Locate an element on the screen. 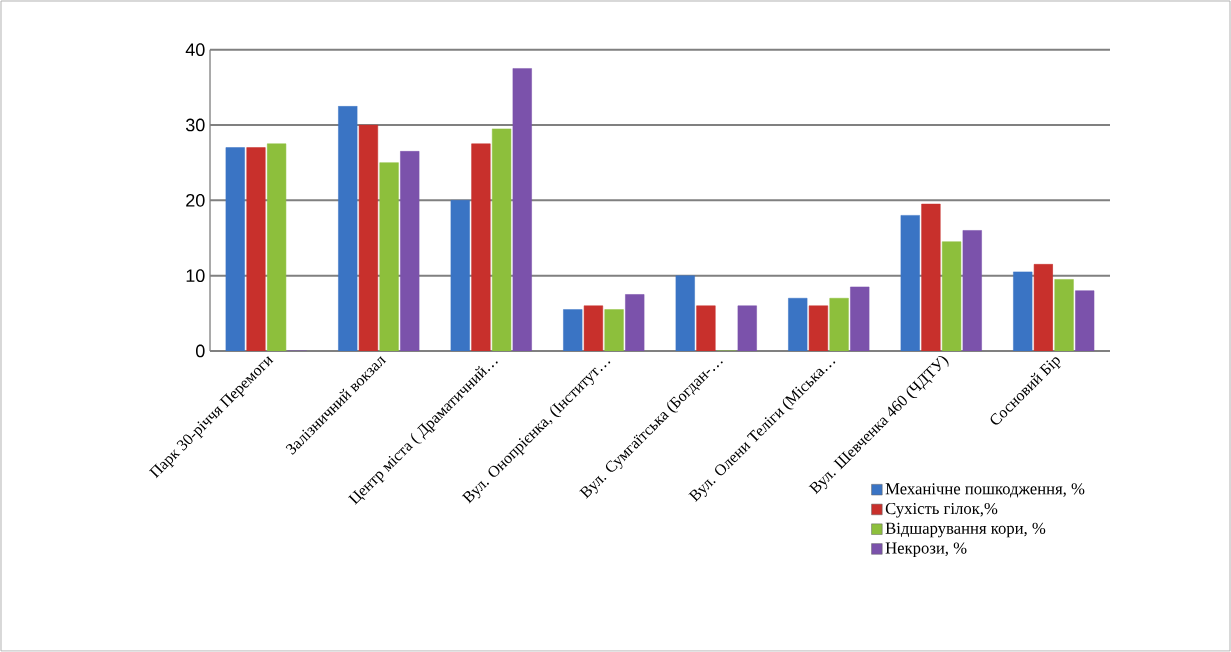 The image size is (1231, 652). y-tick-label: 30 is located at coordinates (195, 125).